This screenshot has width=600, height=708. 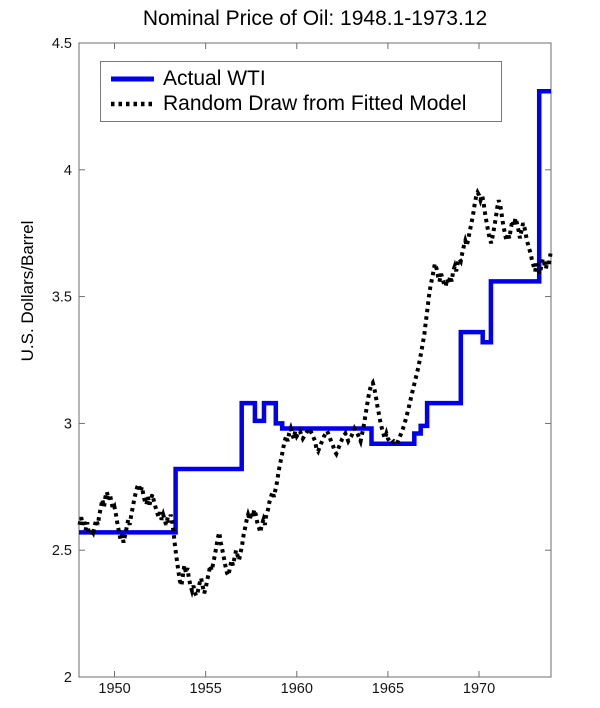 I want to click on legend-entry-actual-wti: Actual WTI, so click(x=303, y=79).